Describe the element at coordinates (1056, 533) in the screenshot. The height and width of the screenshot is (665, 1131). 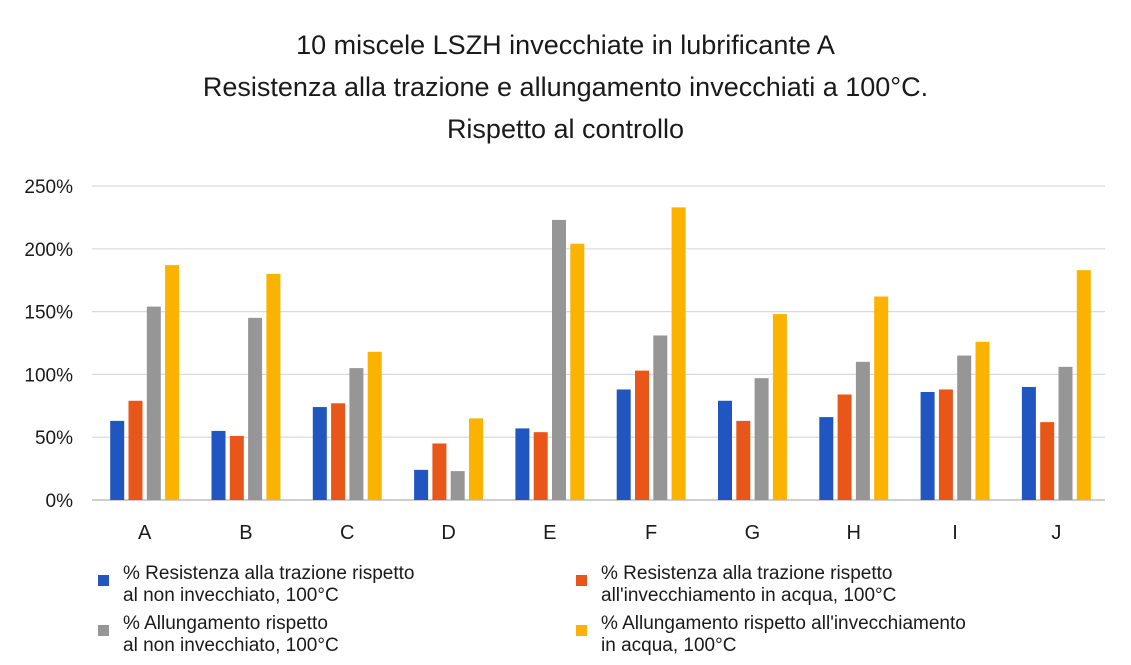
I see `x-tick-label: J` at that location.